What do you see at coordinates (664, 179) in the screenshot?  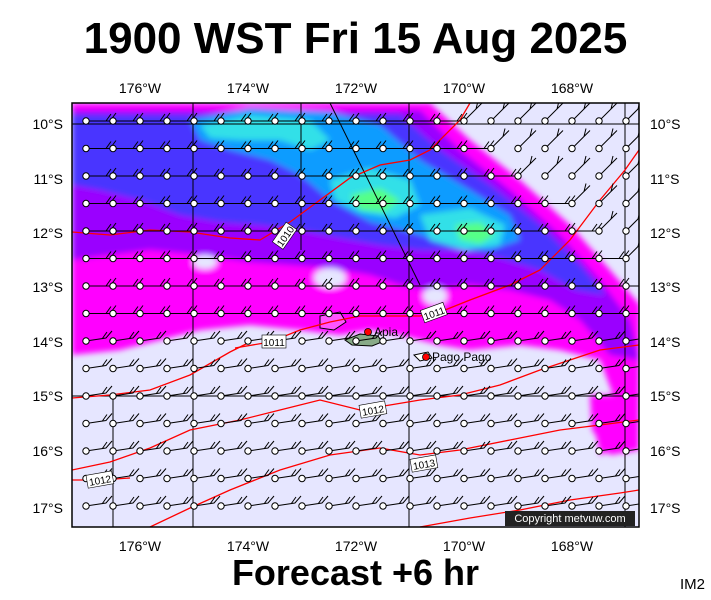 I see `lat-label-11s-right: 11°S` at bounding box center [664, 179].